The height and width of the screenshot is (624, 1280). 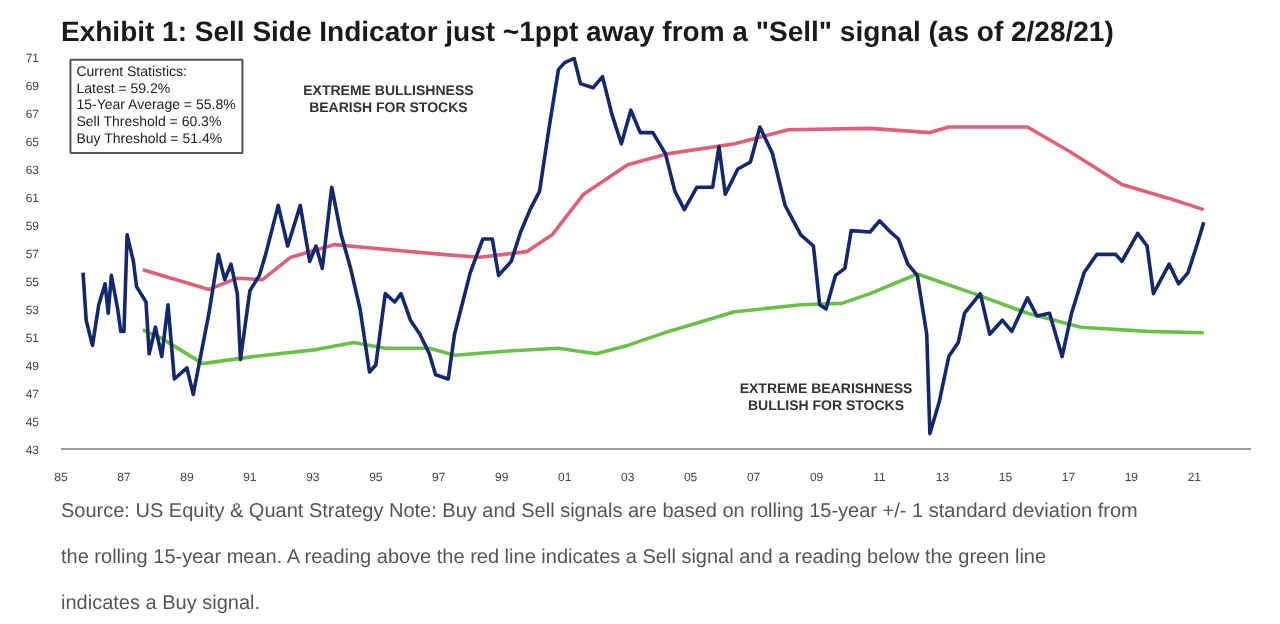 What do you see at coordinates (587, 31) in the screenshot?
I see `chart-title: Exhibit 1: Sell Side Indicator just ~1ppt away from a "Sell" signal (as of 2/28/21)` at bounding box center [587, 31].